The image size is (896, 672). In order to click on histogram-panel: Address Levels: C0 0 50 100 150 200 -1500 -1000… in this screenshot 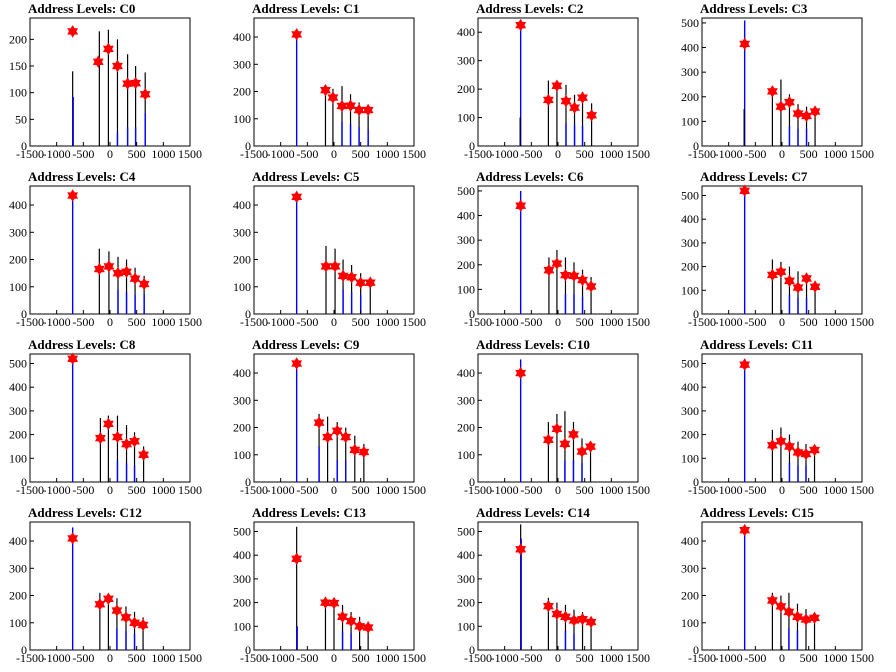, I will do `click(112, 84)`.